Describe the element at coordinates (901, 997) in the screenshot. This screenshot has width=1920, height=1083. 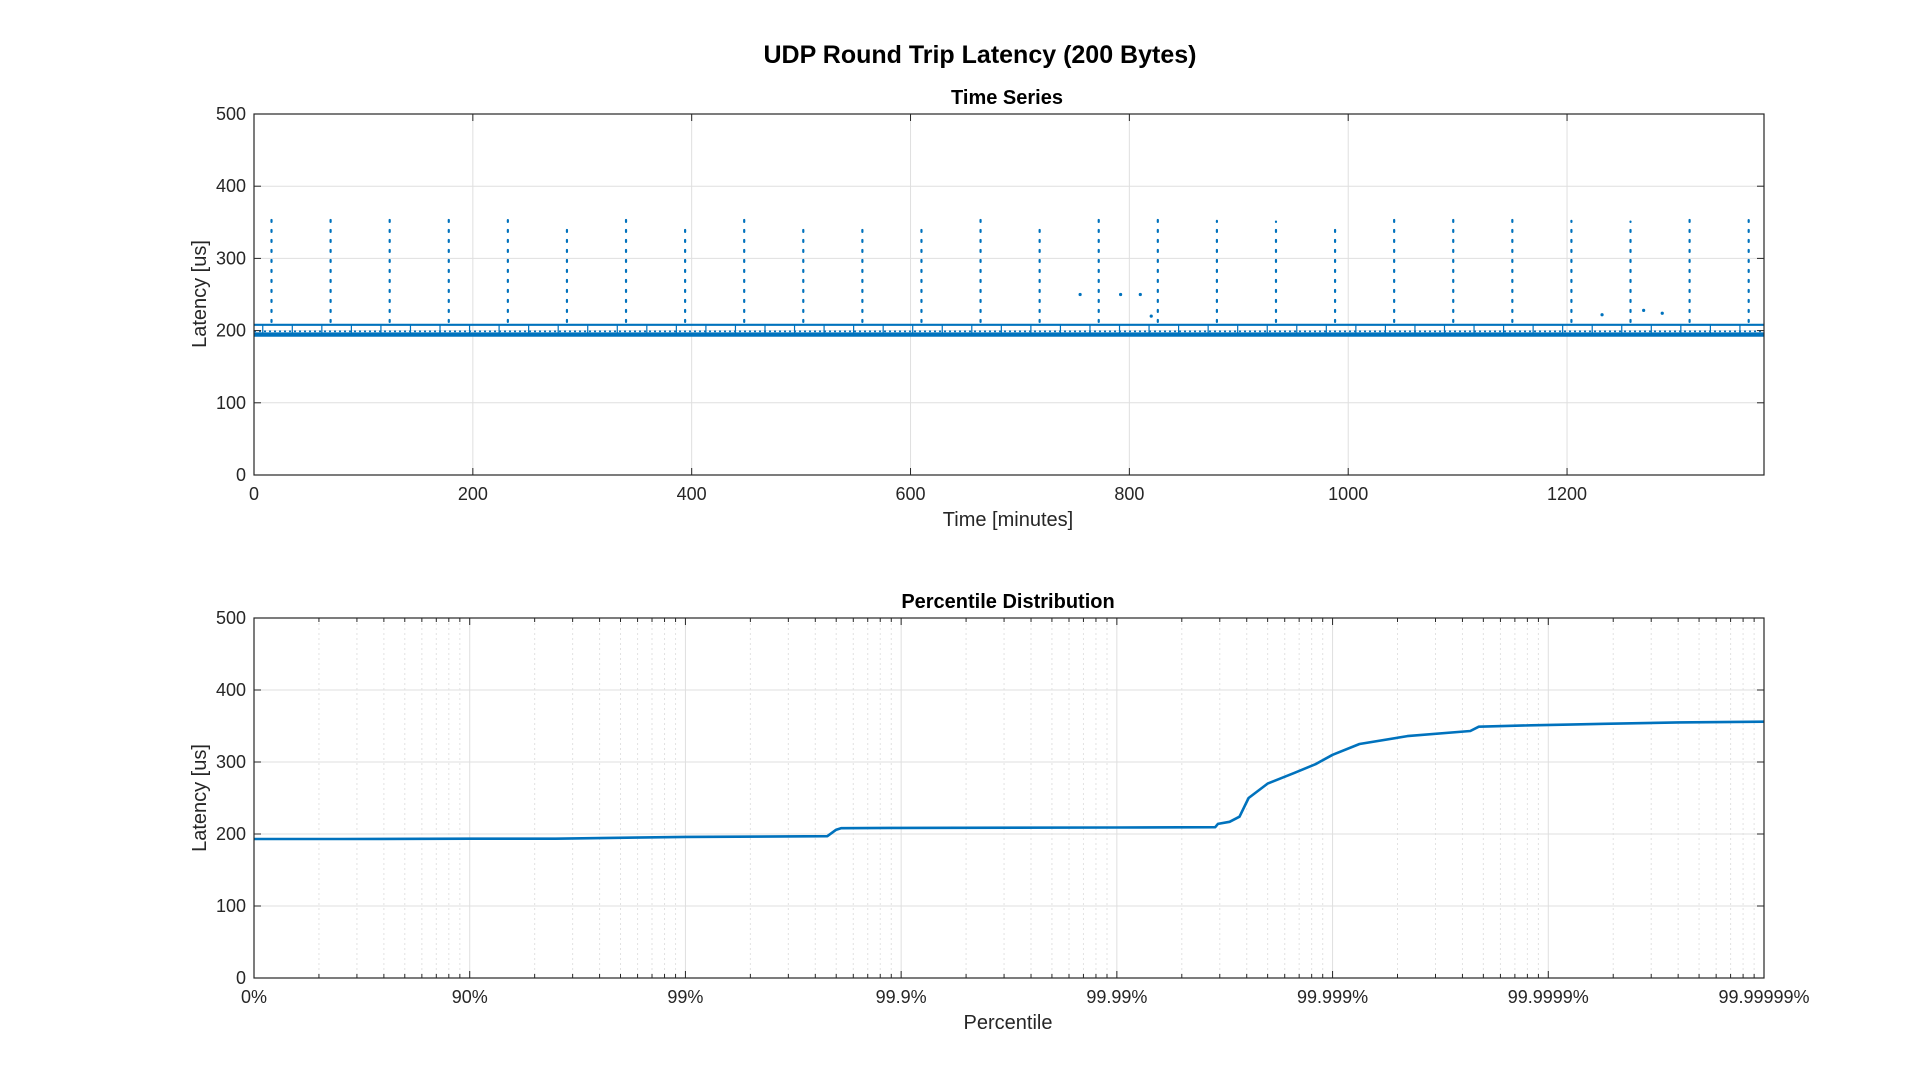
I see `x-tick-label: 99.9%` at that location.